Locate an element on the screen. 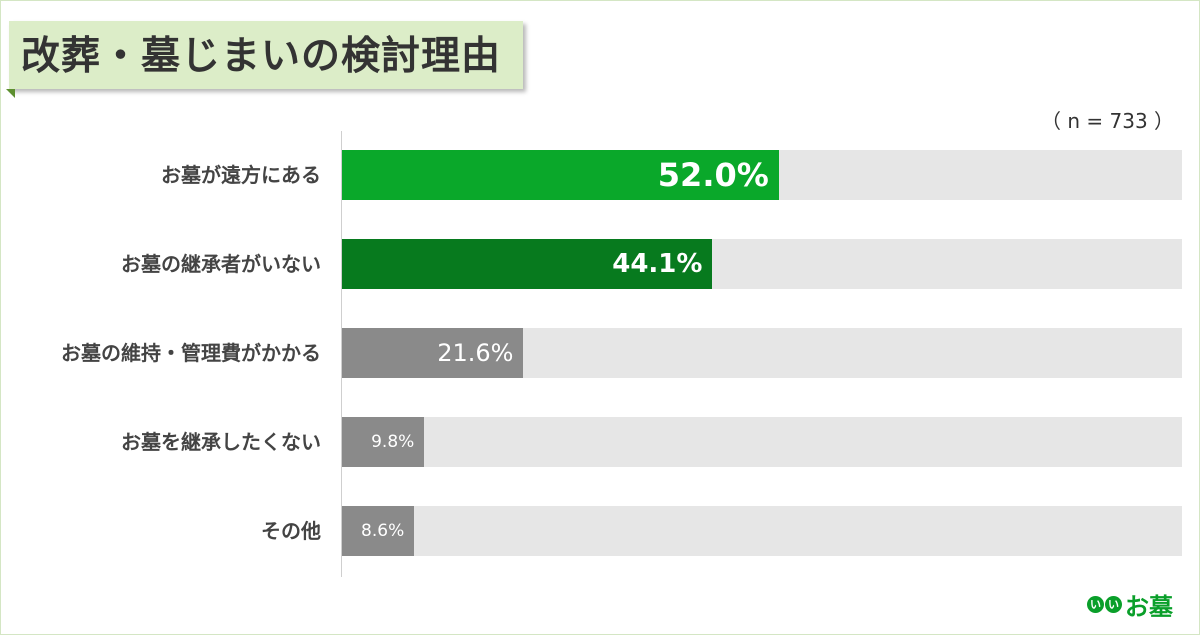 Image resolution: width=1200 pixels, height=635 pixels. logo-dot-1: い is located at coordinates (1095, 604).